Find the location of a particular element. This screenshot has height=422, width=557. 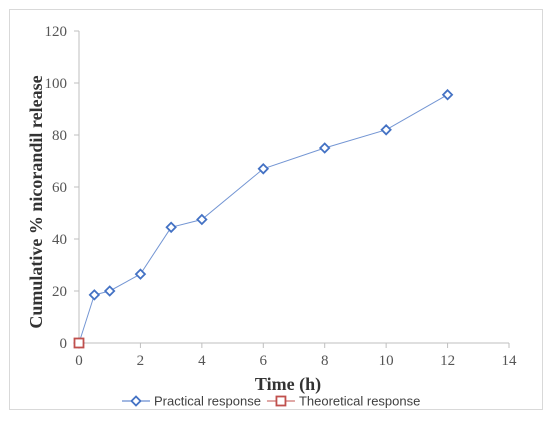

y-tick-label: 0 is located at coordinates (64, 344).